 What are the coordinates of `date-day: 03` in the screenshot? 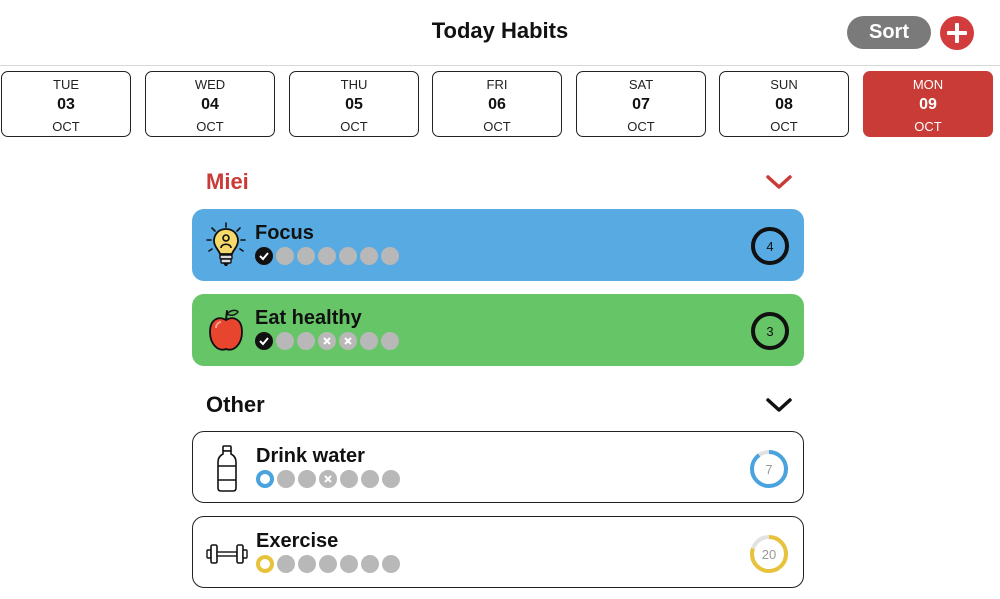 It's located at (66, 104).